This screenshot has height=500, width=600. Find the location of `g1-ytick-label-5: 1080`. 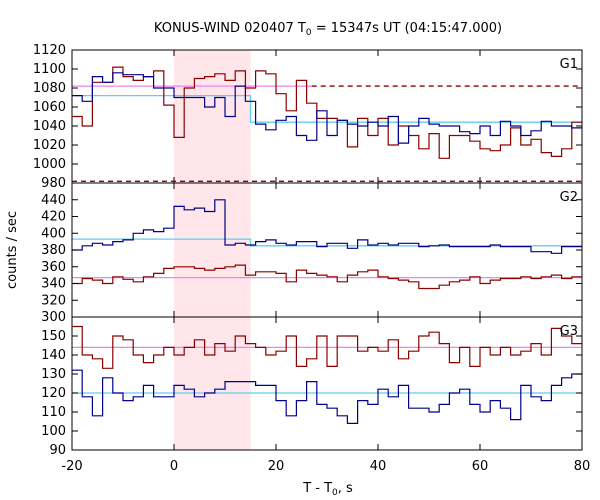

g1-ytick-label-5: 1080 is located at coordinates (49, 88).